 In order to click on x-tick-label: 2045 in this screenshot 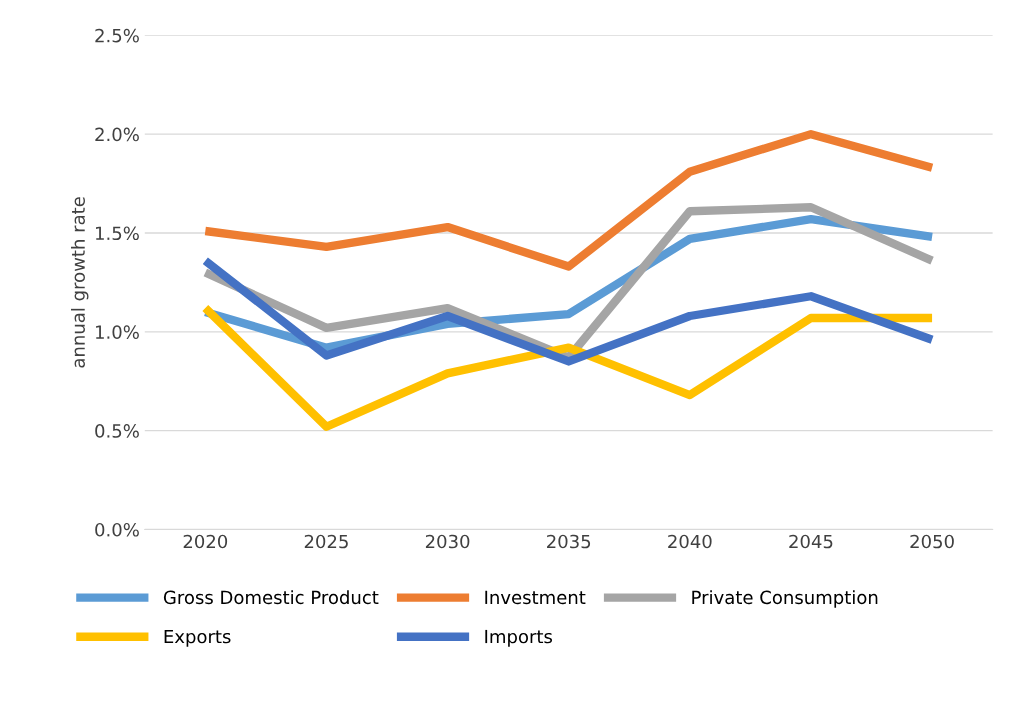, I will do `click(811, 541)`.